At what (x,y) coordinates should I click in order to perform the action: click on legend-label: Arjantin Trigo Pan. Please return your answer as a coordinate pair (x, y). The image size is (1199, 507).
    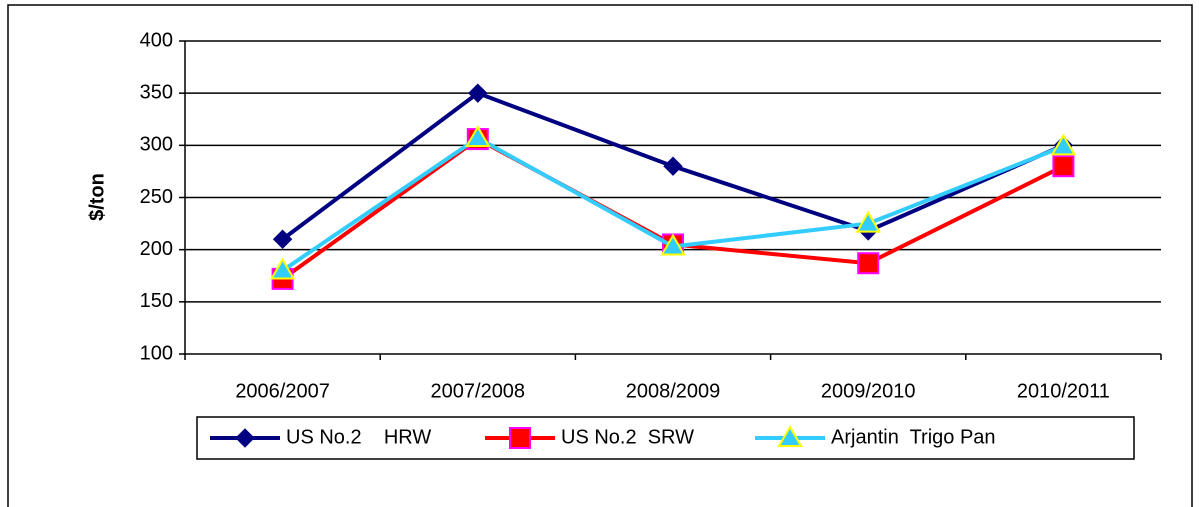
    Looking at the image, I should click on (913, 437).